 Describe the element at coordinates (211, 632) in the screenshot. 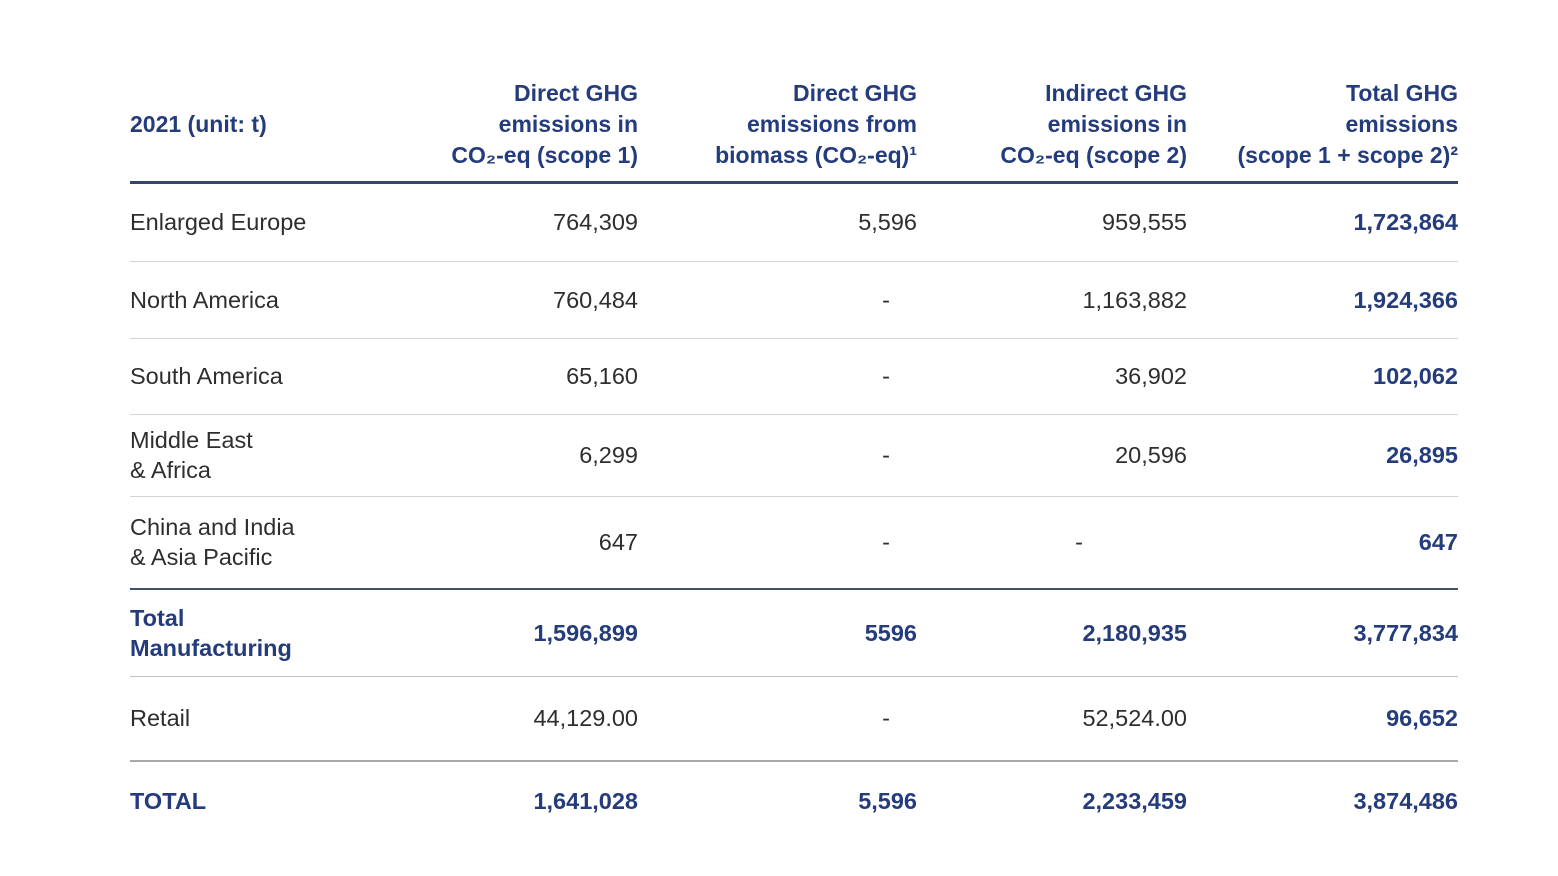

I see `region-cell: Total Manufacturing` at that location.